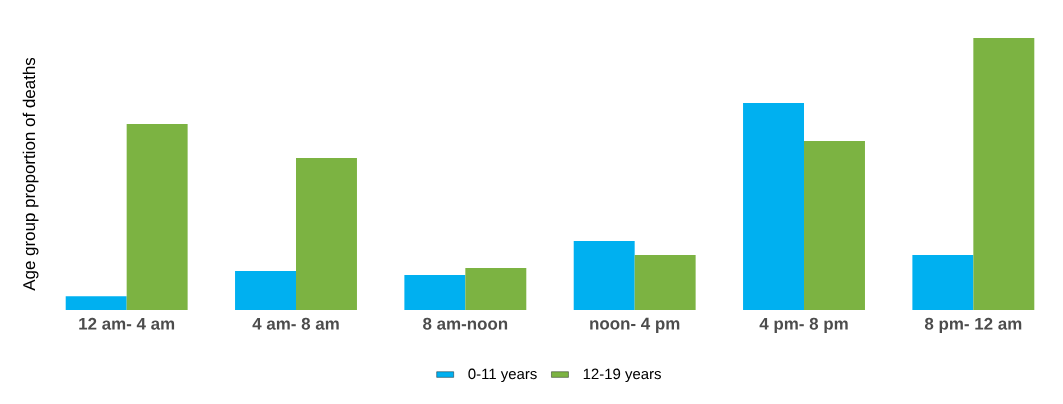  Describe the element at coordinates (127, 323) in the screenshot. I see `x-tick-label: 12 am- 4 am` at that location.